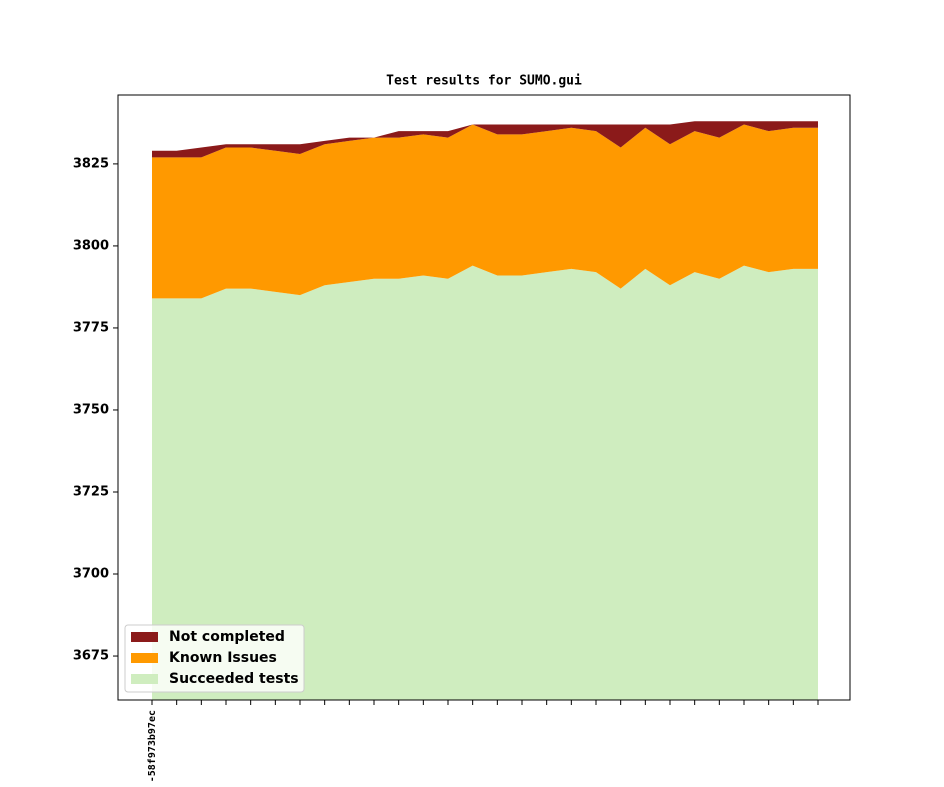  What do you see at coordinates (91, 245) in the screenshot?
I see `y-tick-label: 3800` at bounding box center [91, 245].